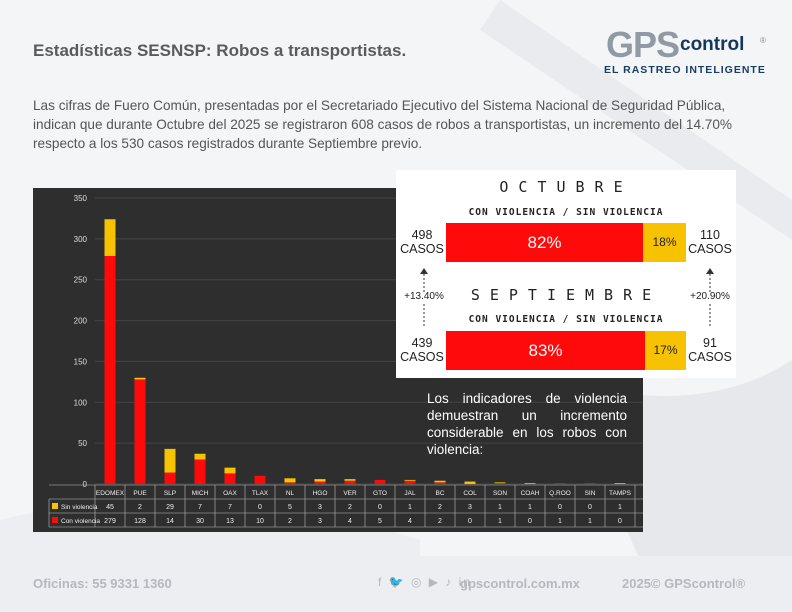 The width and height of the screenshot is (792, 612). Describe the element at coordinates (422, 357) in the screenshot. I see `september-violent-unit: CASOS` at that location.